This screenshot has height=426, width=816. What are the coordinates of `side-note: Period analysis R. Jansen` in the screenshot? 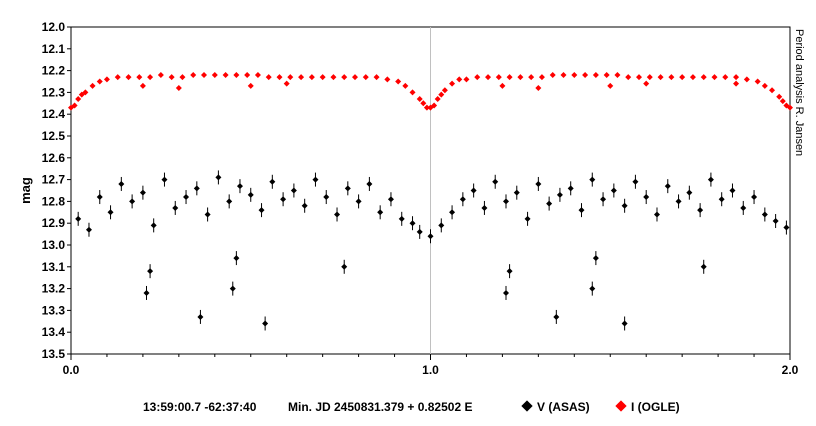 It's located at (799, 92).